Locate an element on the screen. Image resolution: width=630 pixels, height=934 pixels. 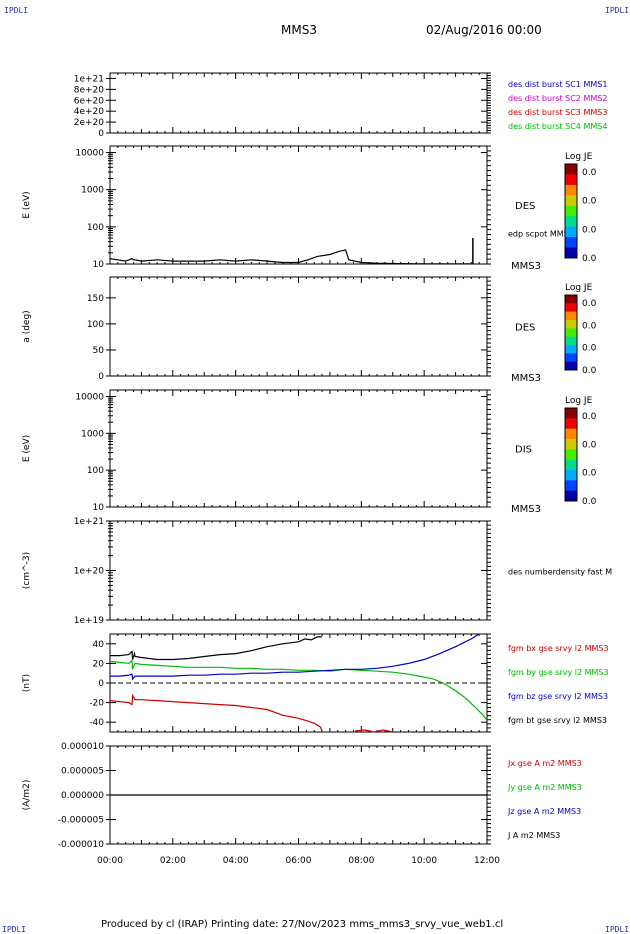
des-pitch-ylabel: a (deg) is located at coordinates (27, 326).